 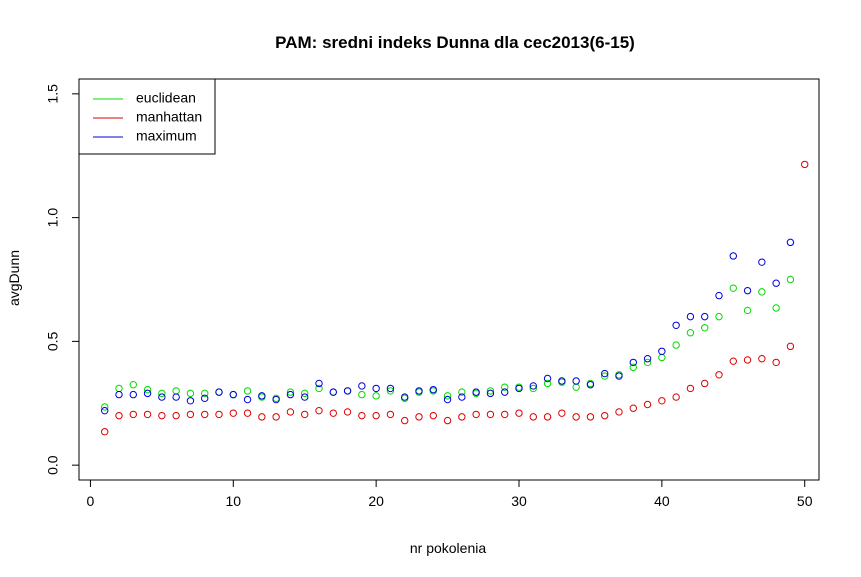 I want to click on y-tick-label: 1.5, so click(x=53, y=94).